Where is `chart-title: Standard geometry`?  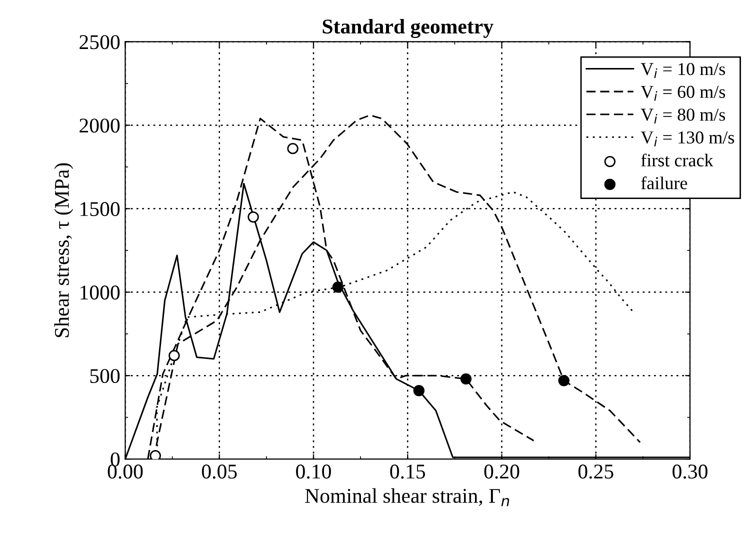 chart-title: Standard geometry is located at coordinates (408, 28).